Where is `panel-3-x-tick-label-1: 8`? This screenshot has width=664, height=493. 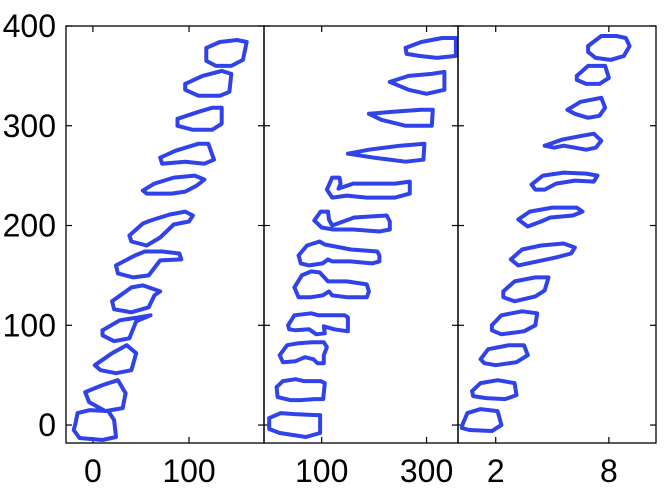 panel-3-x-tick-label-1: 8 is located at coordinates (609, 471).